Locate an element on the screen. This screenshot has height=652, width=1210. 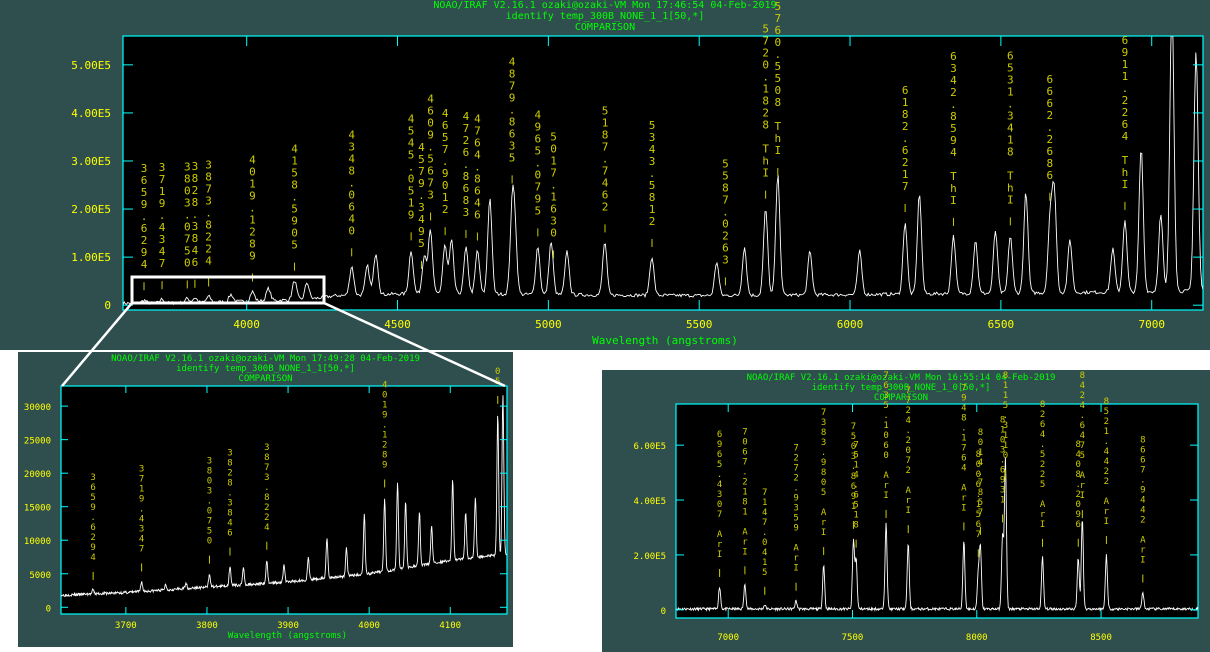
header-line-2: identify temp_300B_NONE_1_0[50,*] is located at coordinates (901, 388).